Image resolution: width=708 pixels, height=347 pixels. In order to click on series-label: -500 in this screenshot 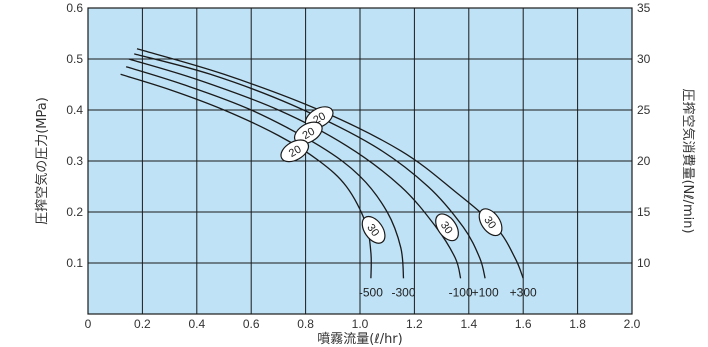, I will do `click(371, 292)`.